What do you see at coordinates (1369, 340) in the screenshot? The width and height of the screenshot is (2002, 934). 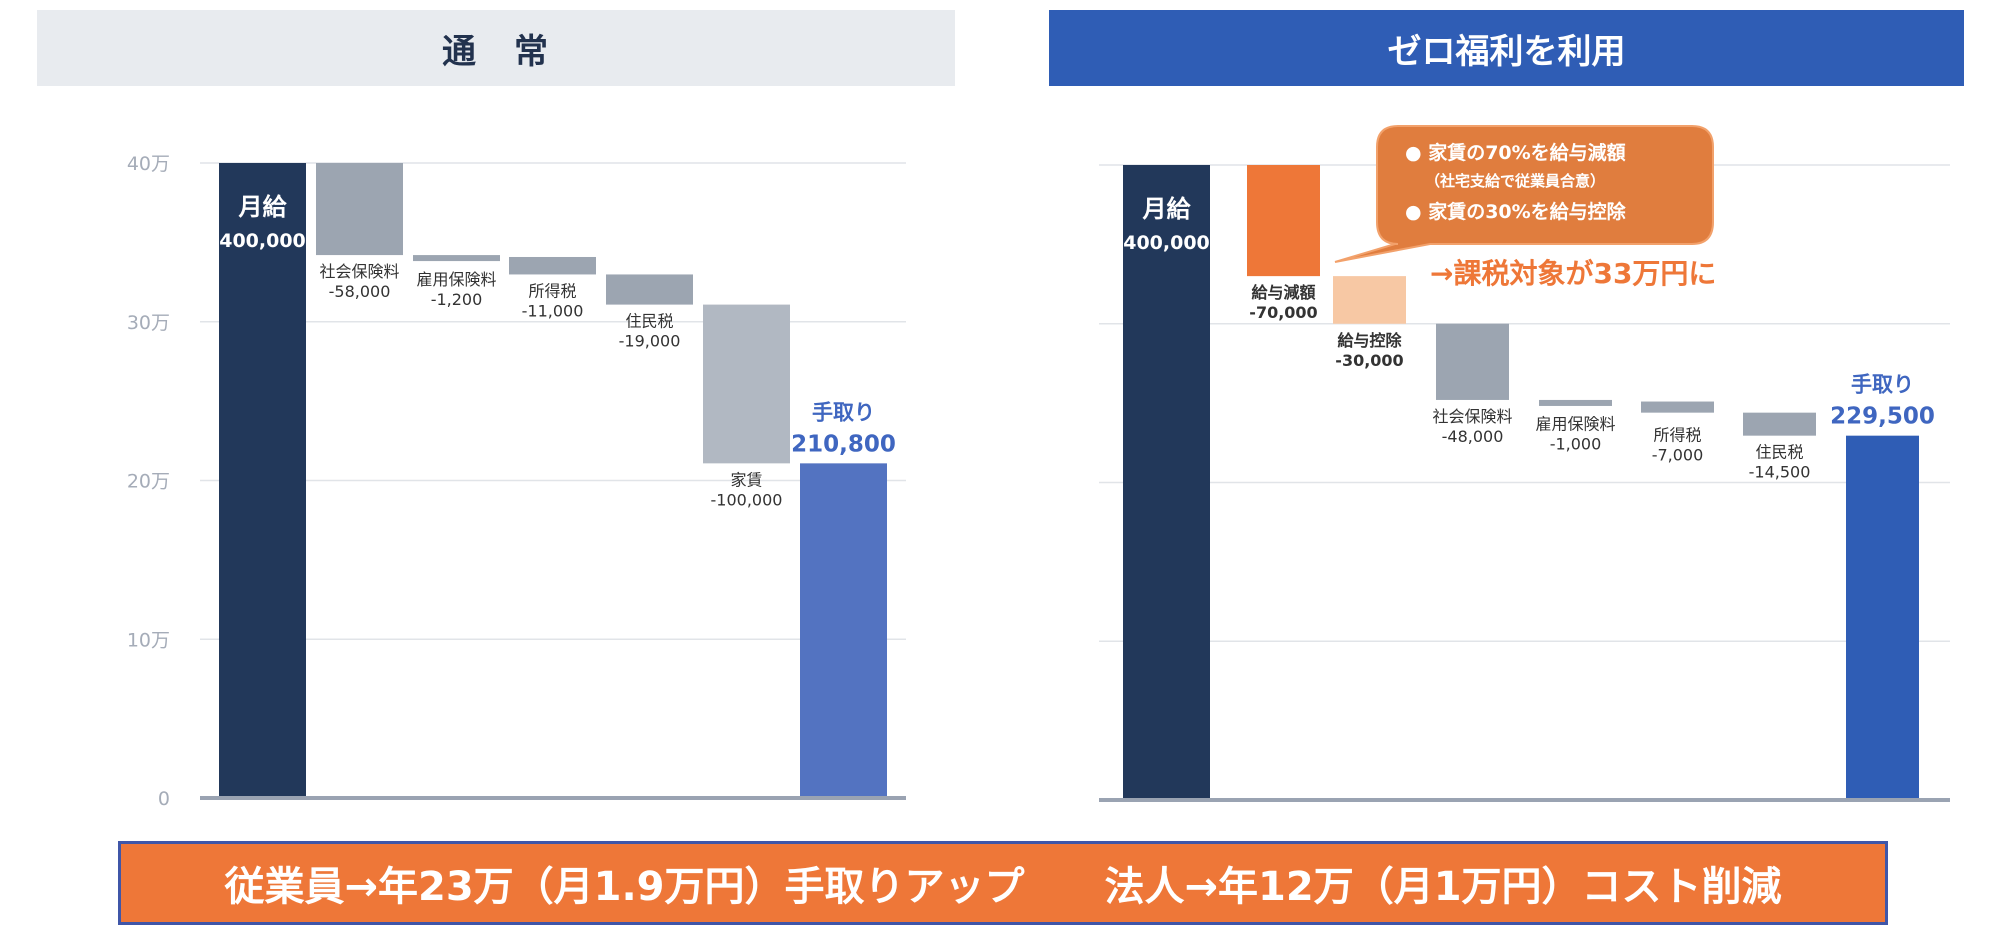 I see `bar-name-label: 給与控除` at bounding box center [1369, 340].